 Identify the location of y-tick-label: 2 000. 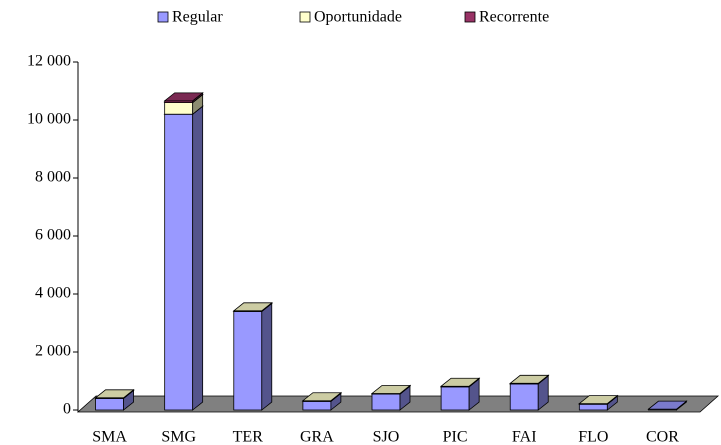
(53, 351).